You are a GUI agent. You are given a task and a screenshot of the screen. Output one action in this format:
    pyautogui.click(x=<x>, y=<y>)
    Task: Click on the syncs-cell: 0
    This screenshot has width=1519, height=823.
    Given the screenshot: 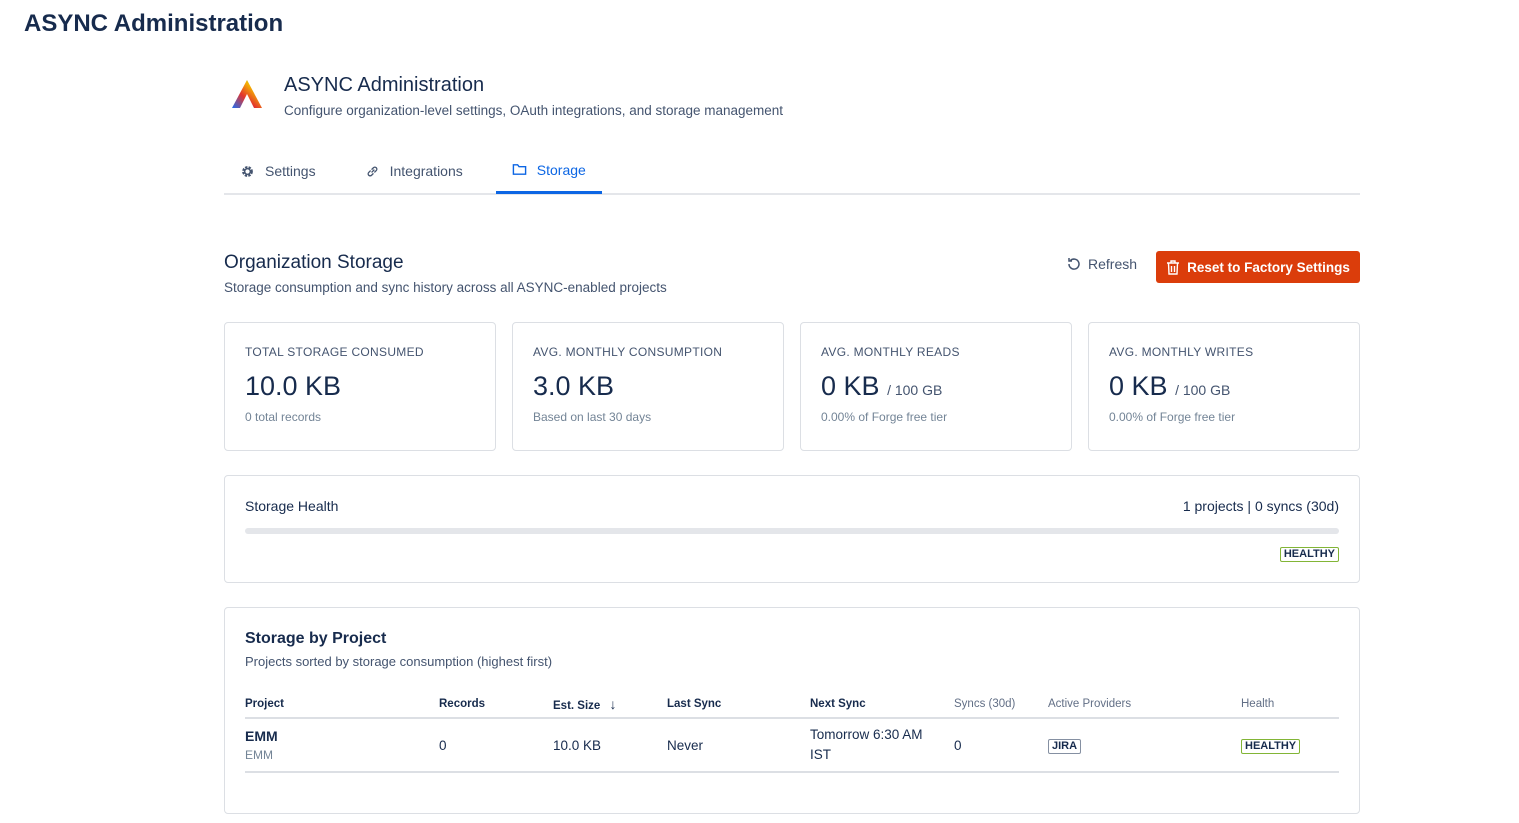 What is the action you would take?
    pyautogui.click(x=1001, y=745)
    